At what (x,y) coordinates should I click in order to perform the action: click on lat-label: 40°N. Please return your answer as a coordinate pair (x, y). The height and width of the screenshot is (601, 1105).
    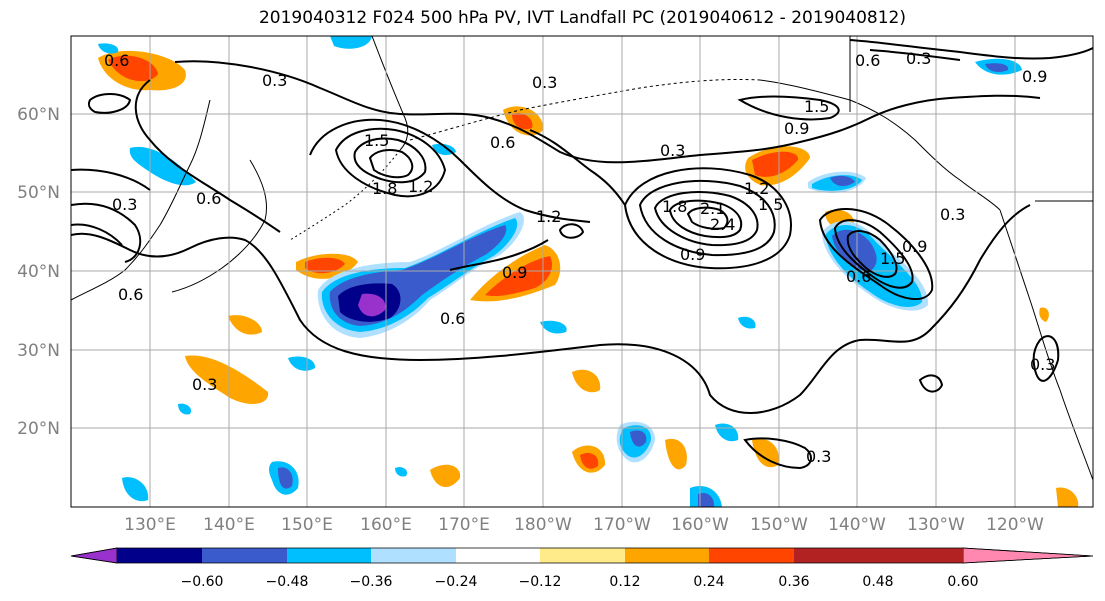
    Looking at the image, I should click on (38, 272).